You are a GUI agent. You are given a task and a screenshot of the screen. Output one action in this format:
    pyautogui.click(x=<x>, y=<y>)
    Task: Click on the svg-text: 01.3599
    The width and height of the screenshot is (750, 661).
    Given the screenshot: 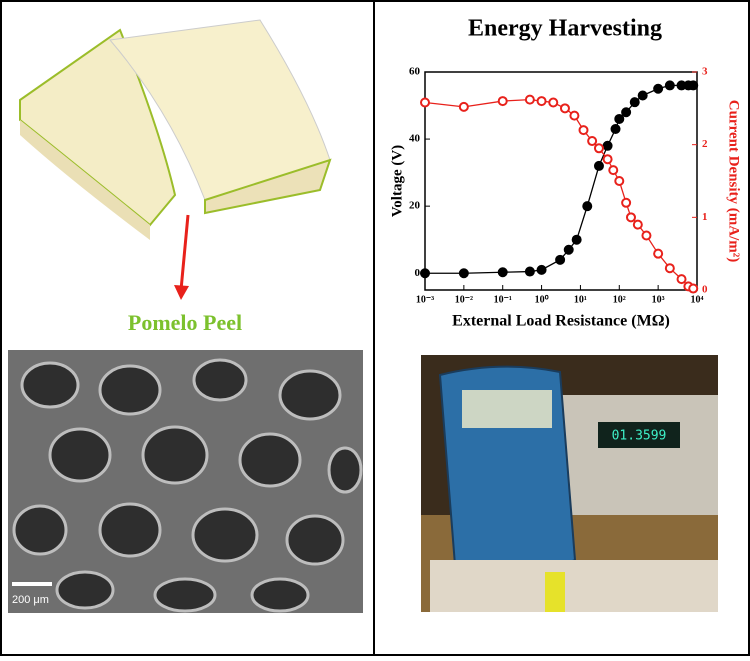 What is the action you would take?
    pyautogui.click(x=639, y=436)
    